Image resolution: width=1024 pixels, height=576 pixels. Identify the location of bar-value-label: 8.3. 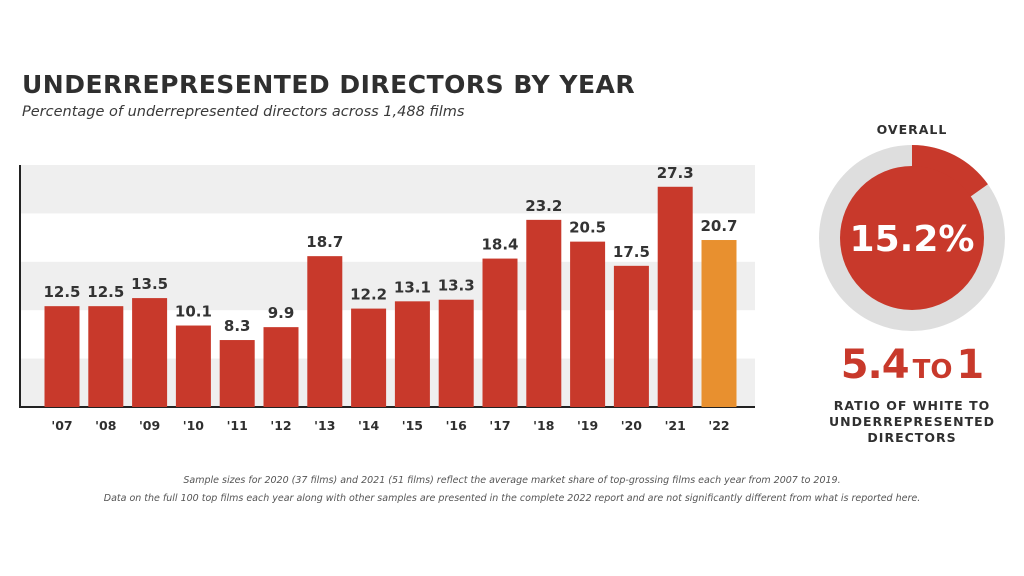
(237, 326).